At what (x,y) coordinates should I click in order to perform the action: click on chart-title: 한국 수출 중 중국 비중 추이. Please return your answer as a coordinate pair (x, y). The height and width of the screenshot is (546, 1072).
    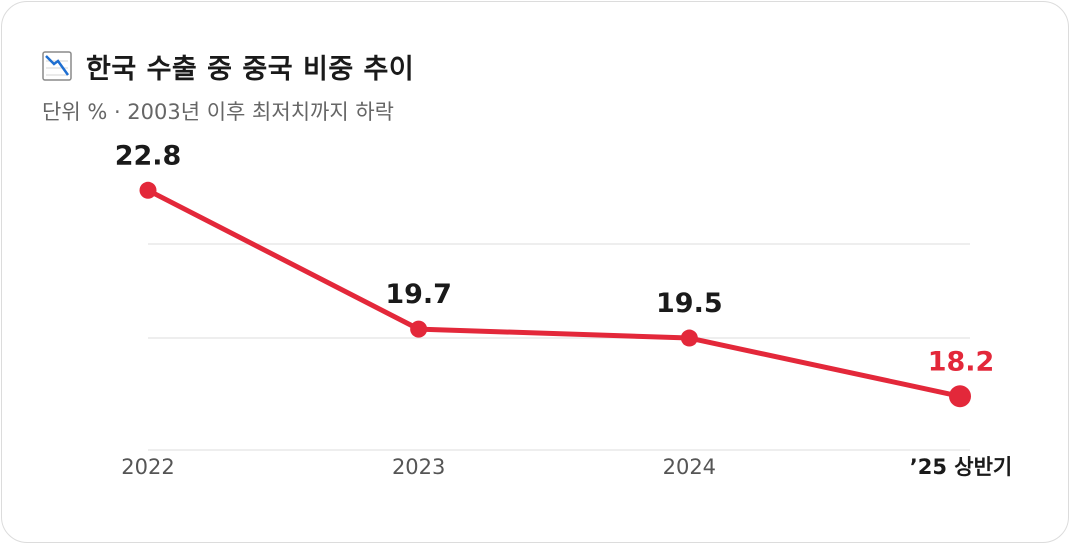
    Looking at the image, I should click on (250, 69).